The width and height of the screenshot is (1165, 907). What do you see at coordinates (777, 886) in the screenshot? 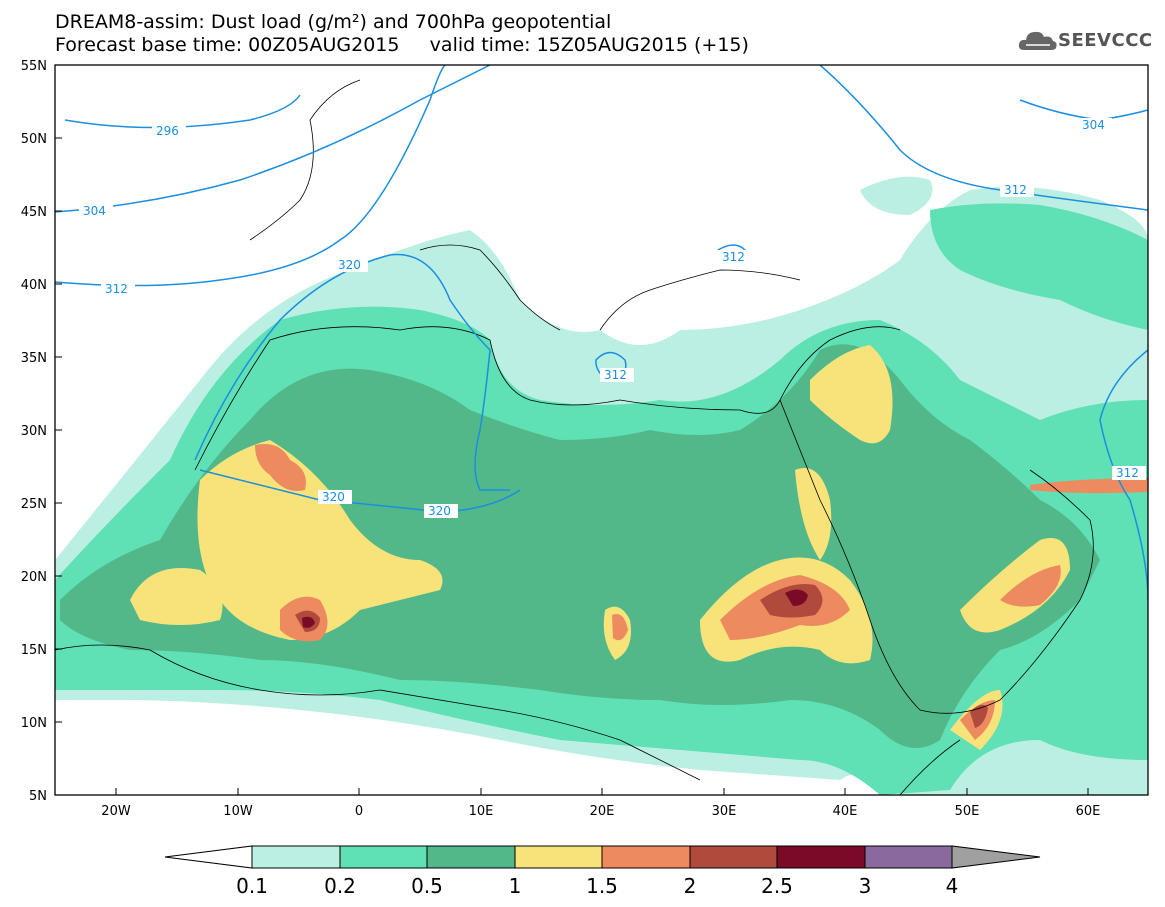
I see `colorbar-tick-label: 2.5` at bounding box center [777, 886].